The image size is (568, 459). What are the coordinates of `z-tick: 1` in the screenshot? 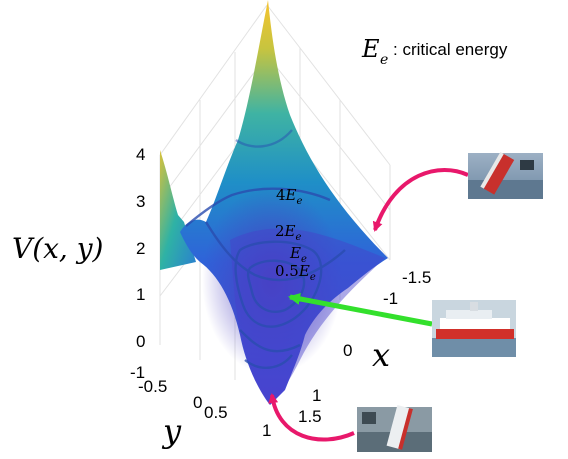 It's located at (140, 294).